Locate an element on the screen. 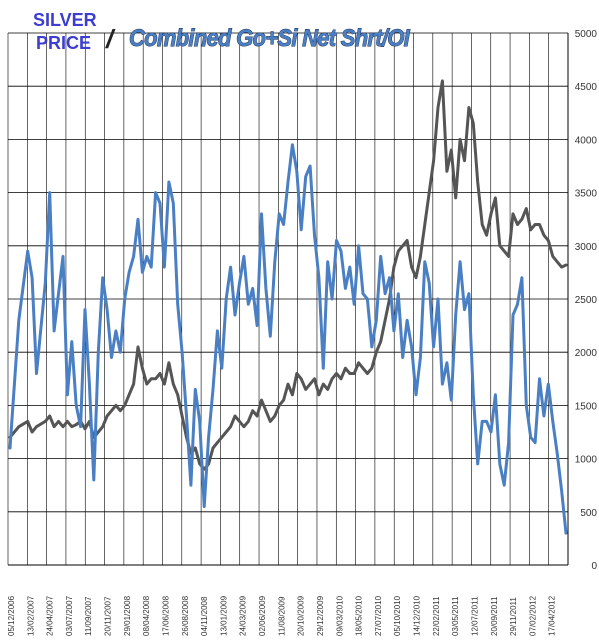  y-tick-label: 500 is located at coordinates (588, 513).